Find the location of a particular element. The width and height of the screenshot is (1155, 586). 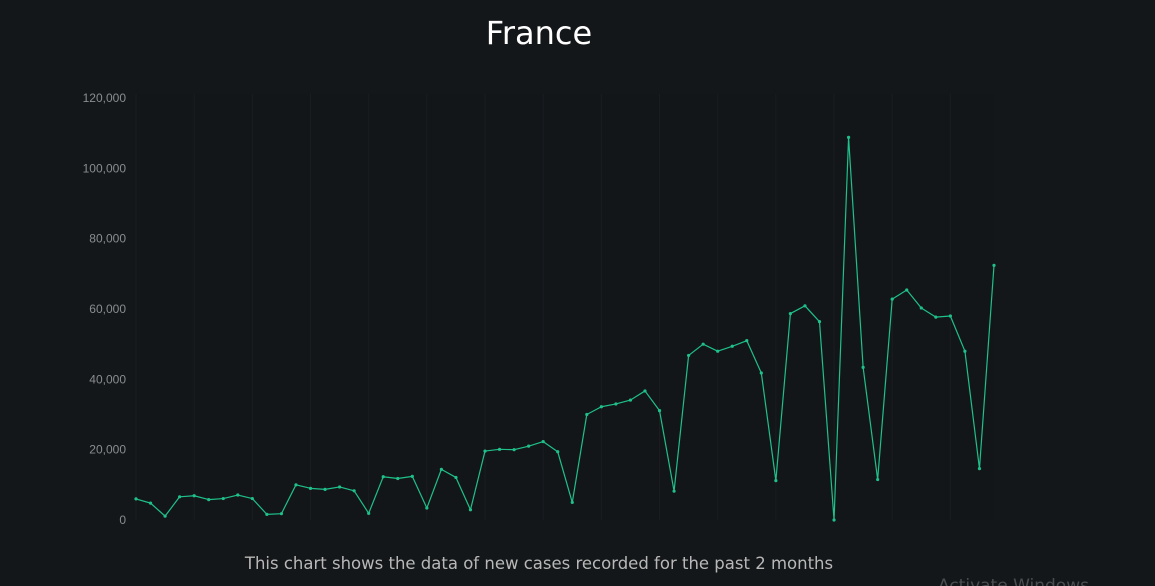

y-tick-label: 120,000 is located at coordinates (105, 98).